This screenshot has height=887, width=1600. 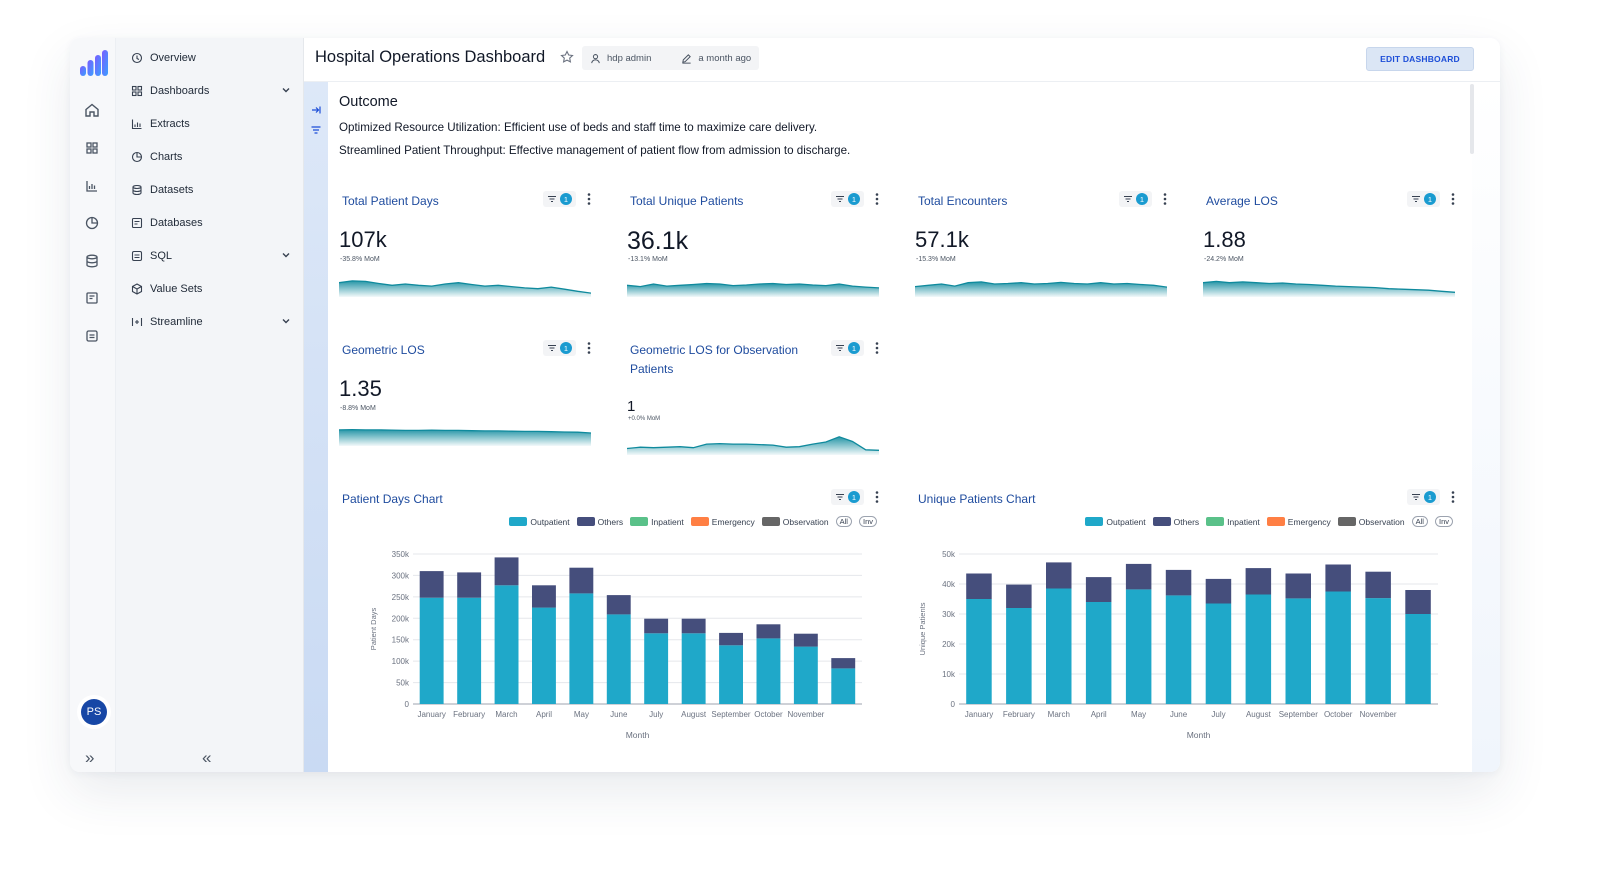 What do you see at coordinates (1242, 201) in the screenshot?
I see `kpi-title: Average LOS` at bounding box center [1242, 201].